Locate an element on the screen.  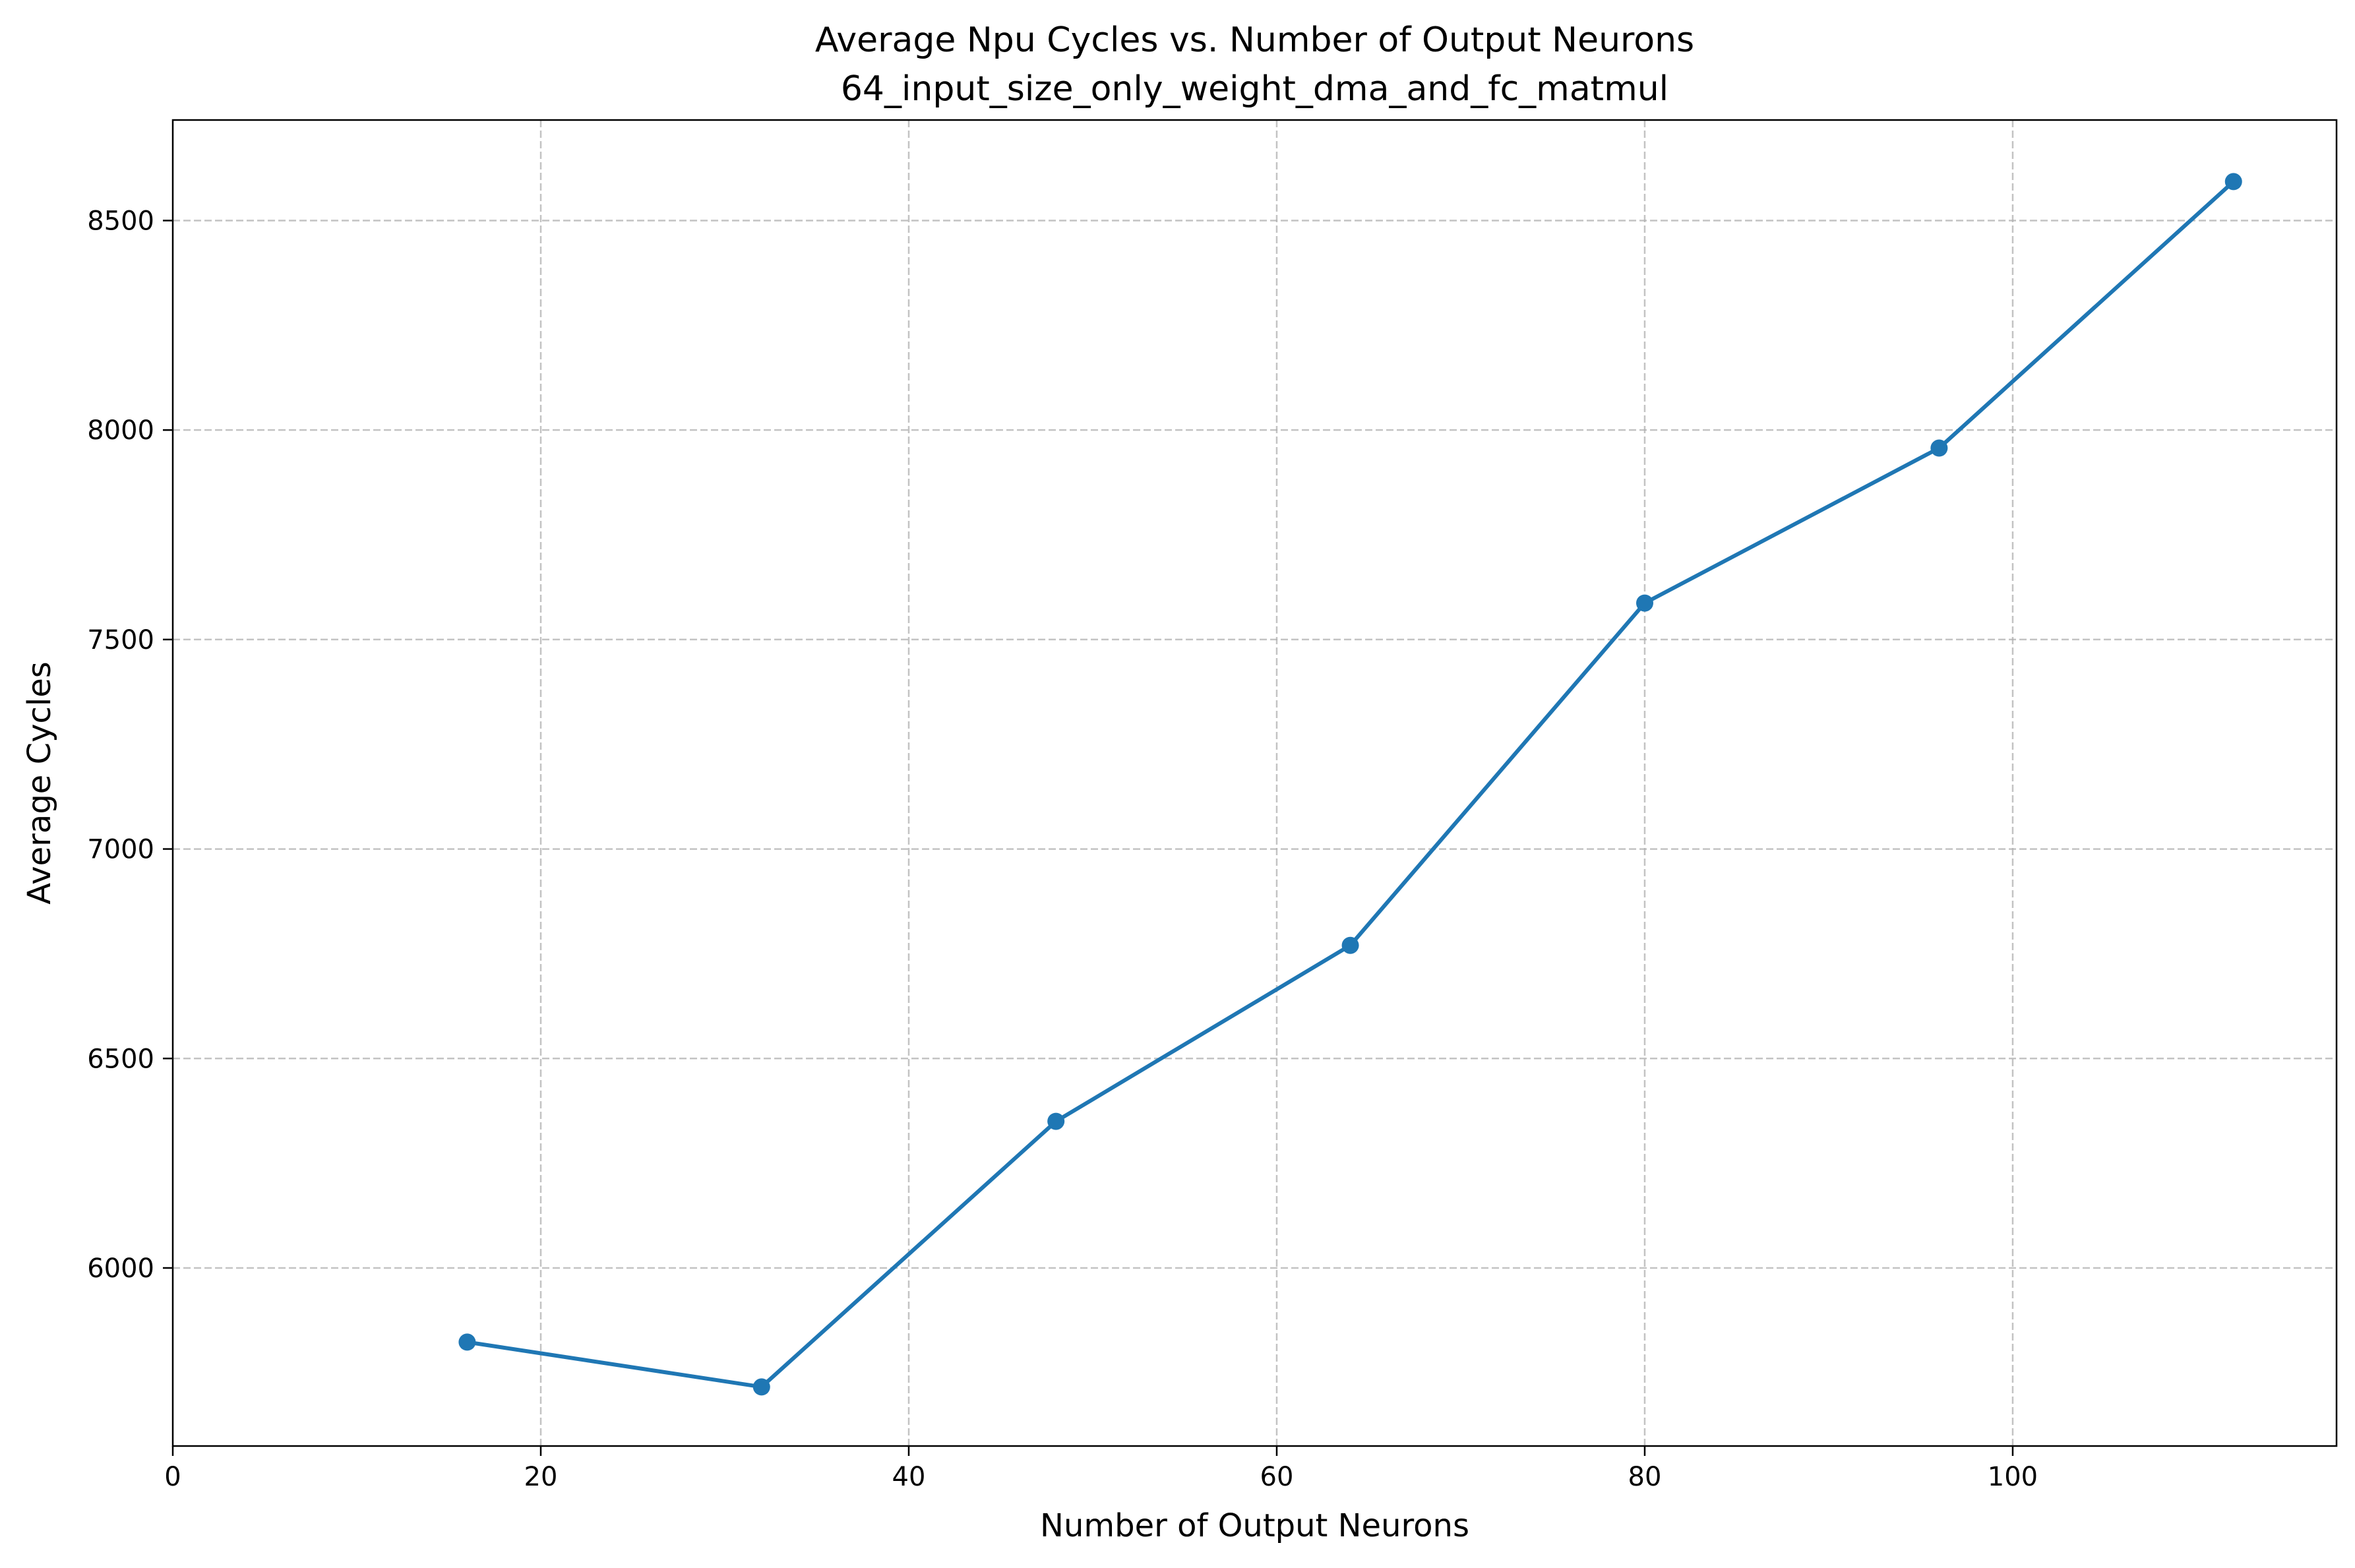
y-tick-label: 8000 is located at coordinates (121, 431).